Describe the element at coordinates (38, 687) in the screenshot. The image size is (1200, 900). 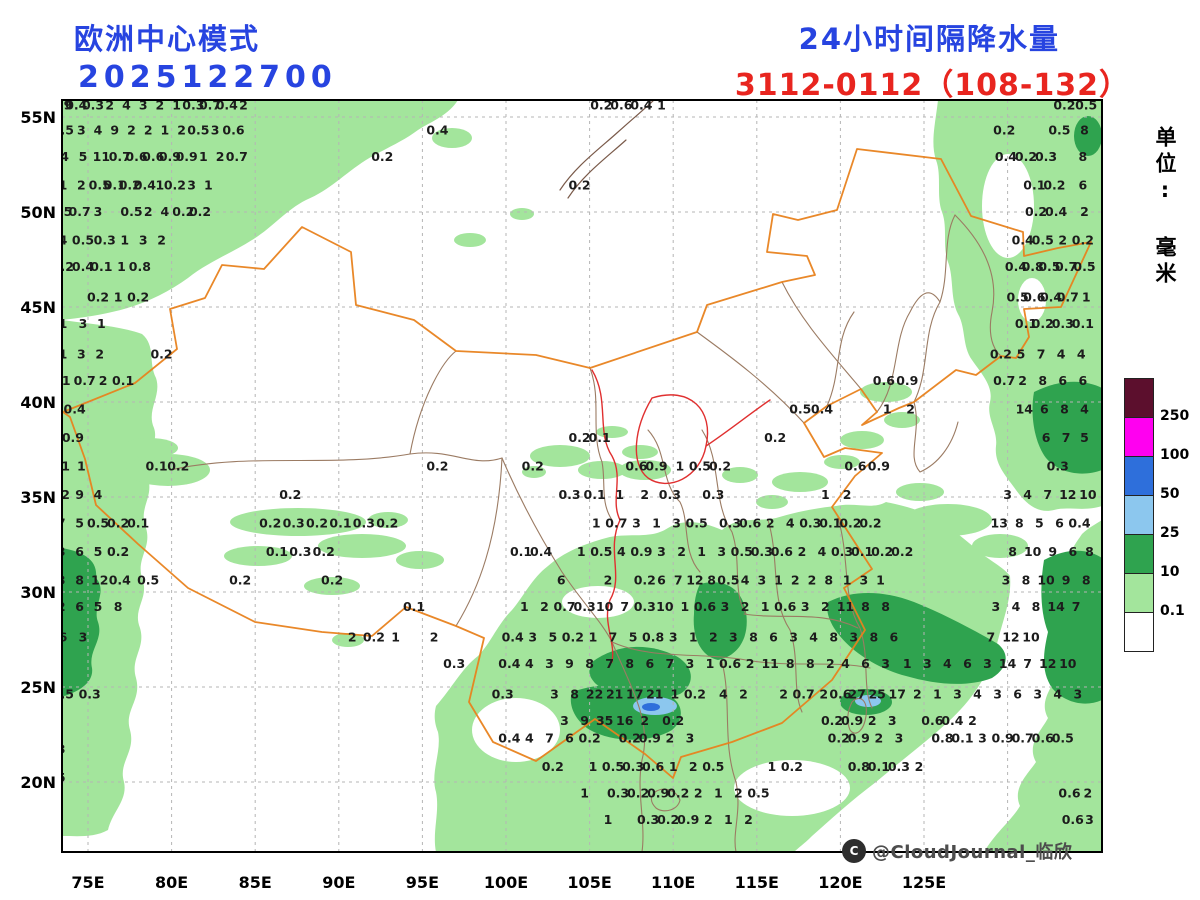
I see `lat-tick-label: 25N` at that location.